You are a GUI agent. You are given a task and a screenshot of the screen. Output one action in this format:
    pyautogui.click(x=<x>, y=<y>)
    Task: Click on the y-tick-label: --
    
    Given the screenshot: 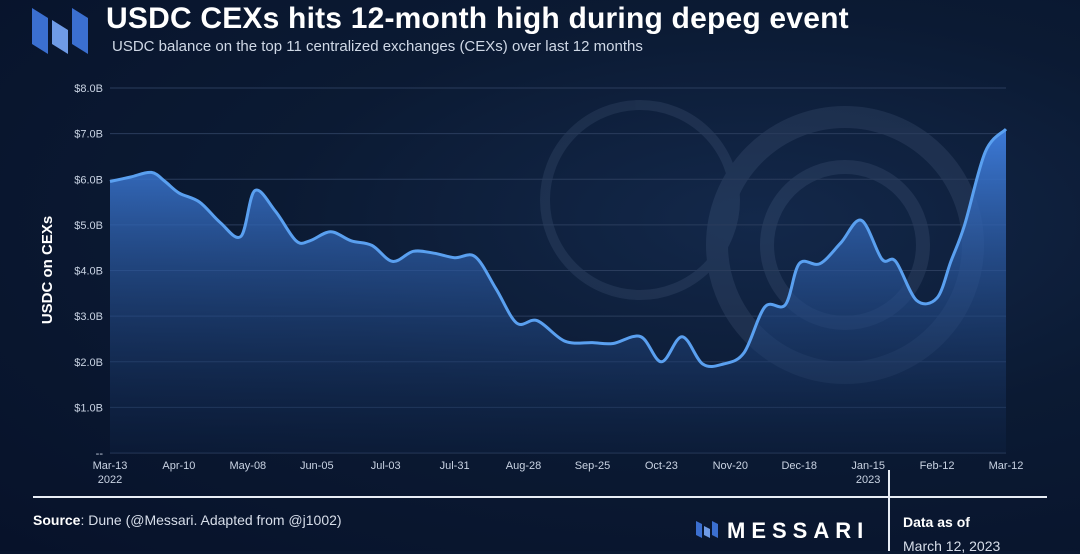 What is the action you would take?
    pyautogui.click(x=100, y=454)
    